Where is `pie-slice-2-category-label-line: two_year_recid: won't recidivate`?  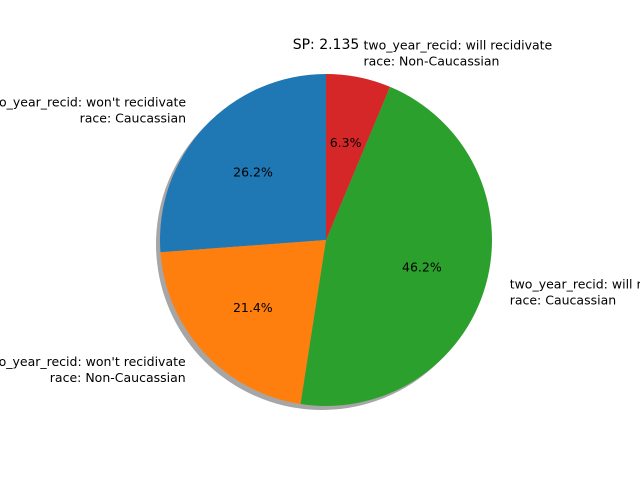
pie-slice-2-category-label-line: two_year_recid: won't recidivate is located at coordinates (93, 361).